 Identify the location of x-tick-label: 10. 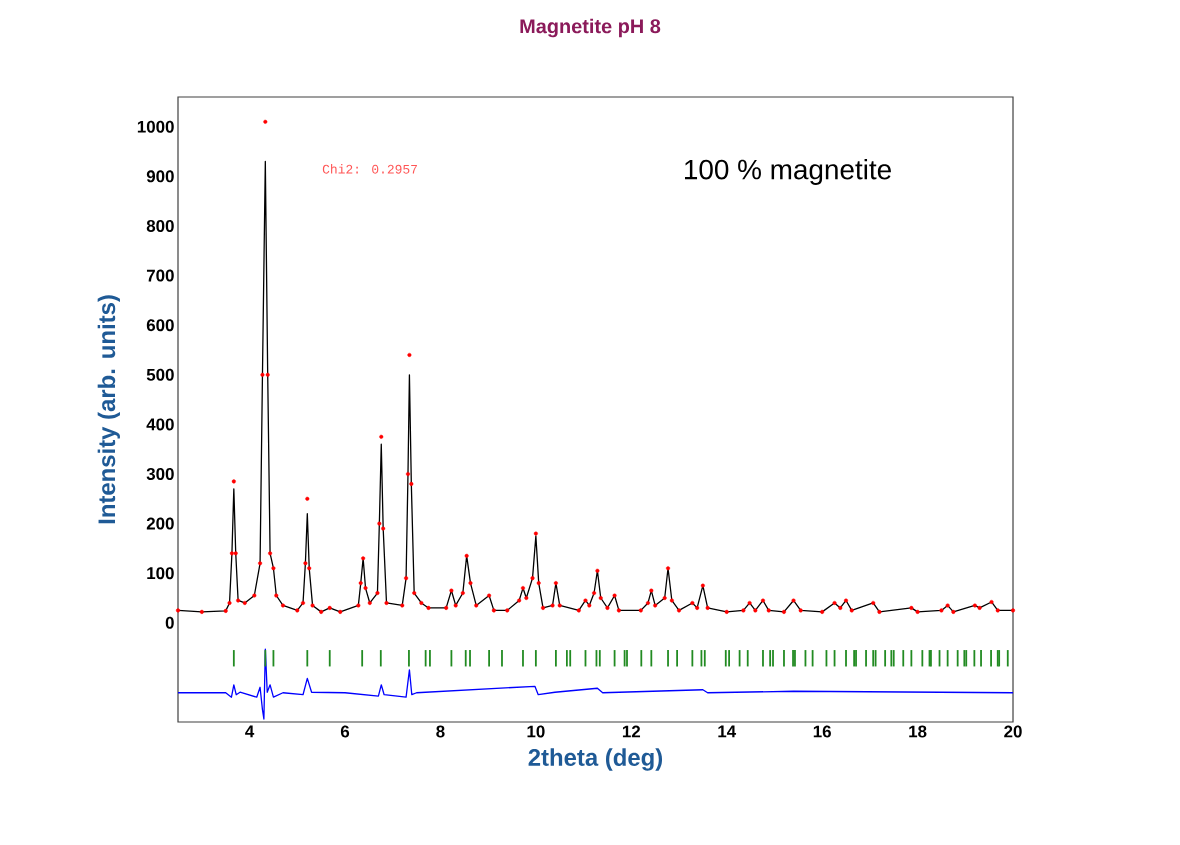
(536, 731).